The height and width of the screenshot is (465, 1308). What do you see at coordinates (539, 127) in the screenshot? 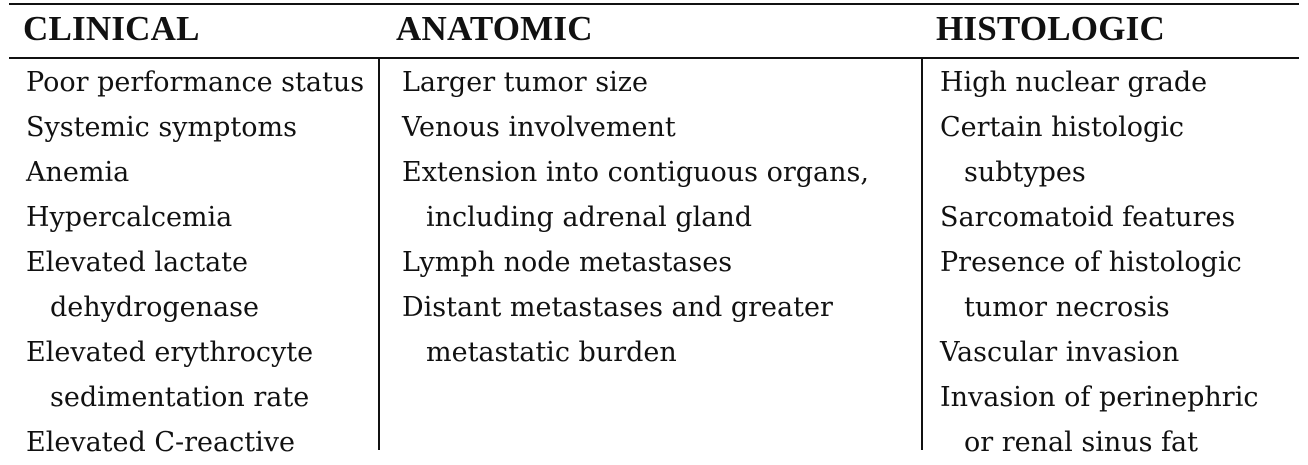
I see `anatomic-factor-line: Venous involvement` at bounding box center [539, 127].